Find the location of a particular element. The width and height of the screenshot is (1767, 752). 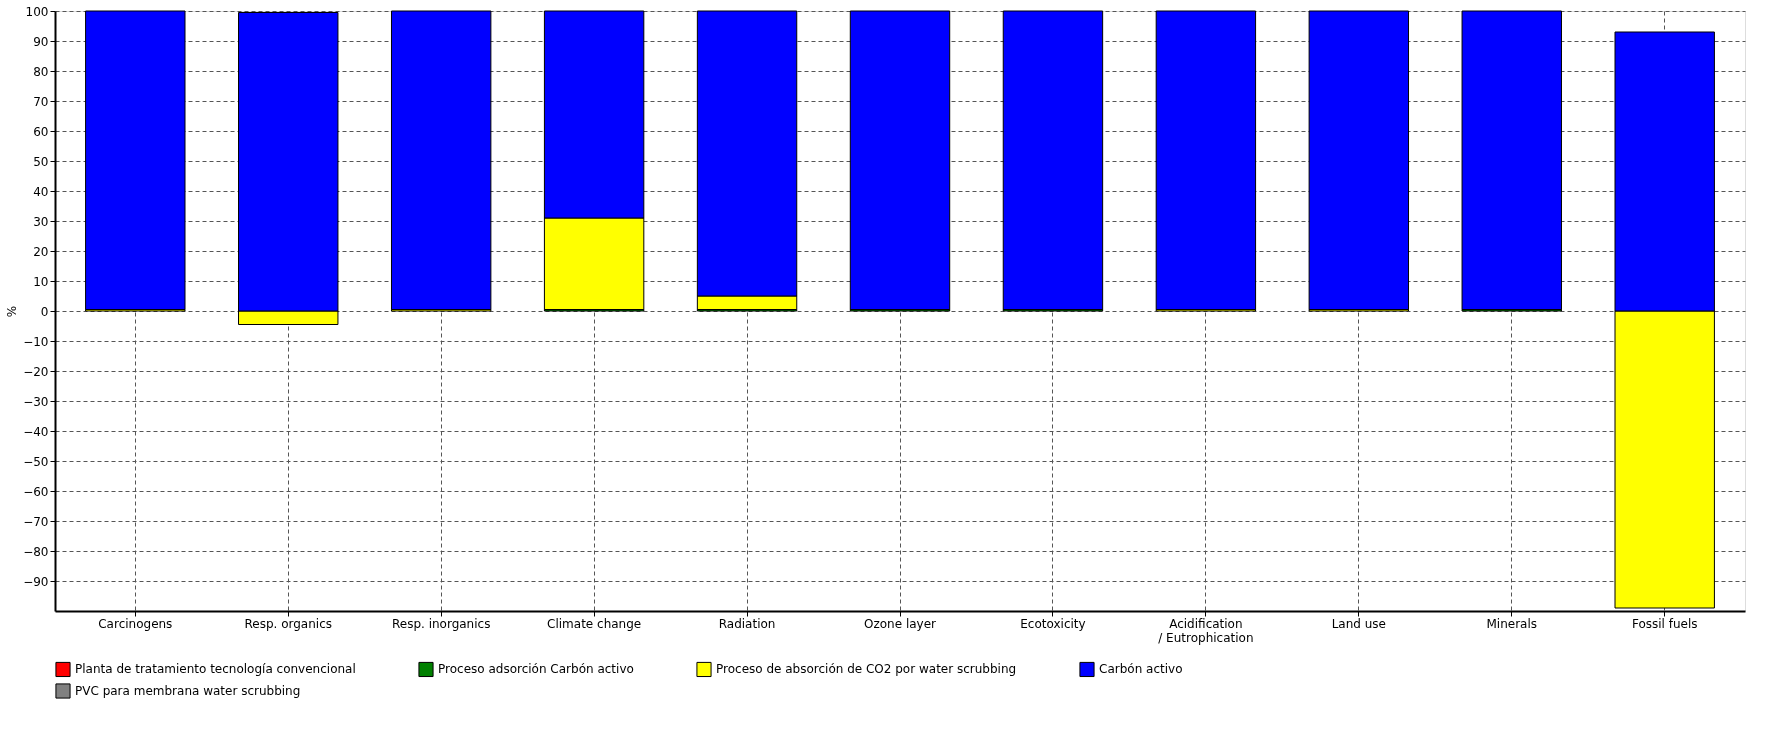

x-tick-label: Carcinogens is located at coordinates (135, 623).